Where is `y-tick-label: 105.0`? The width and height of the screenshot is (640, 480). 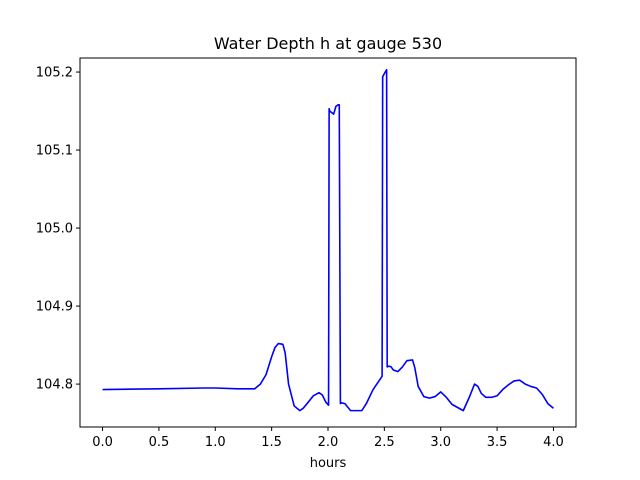
y-tick-label: 105.0 is located at coordinates (54, 229).